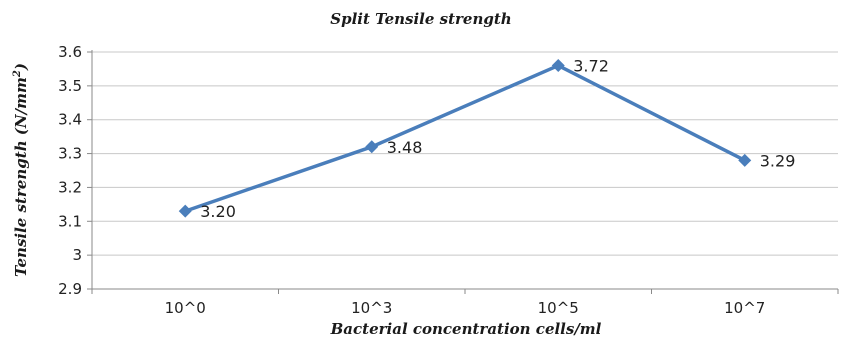 The height and width of the screenshot is (341, 844). What do you see at coordinates (591, 66) in the screenshot?
I see `data-label: 3.72` at bounding box center [591, 66].